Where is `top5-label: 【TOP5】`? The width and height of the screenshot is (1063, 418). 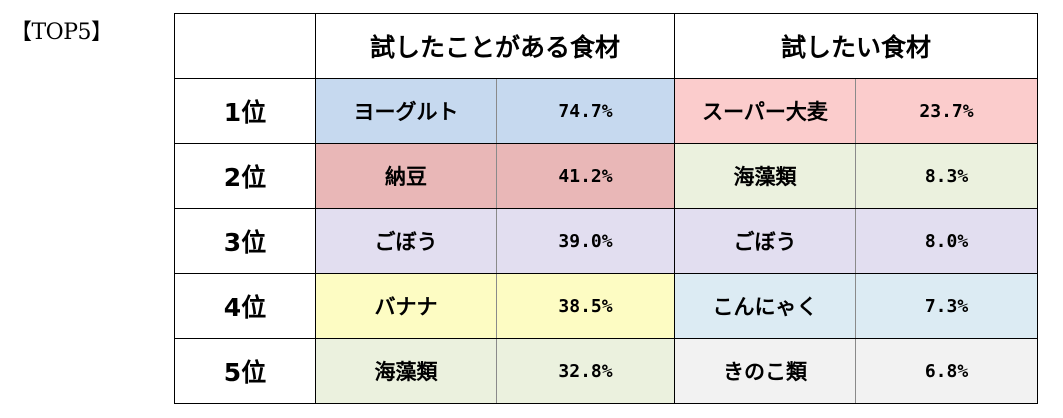 top5-label: 【TOP5】 is located at coordinates (61, 32).